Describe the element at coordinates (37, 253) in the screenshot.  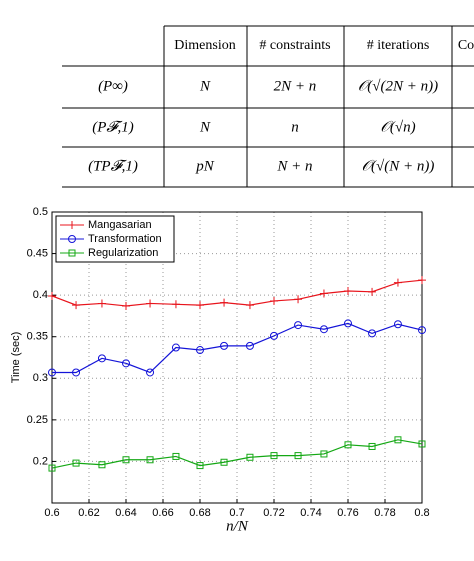
I see `y-tick-label: 0.45` at that location.